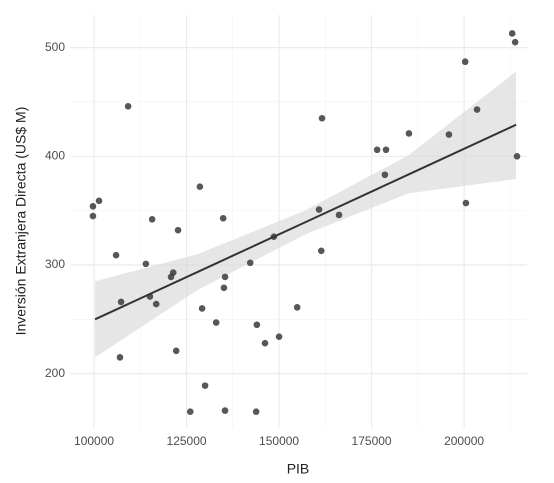  What do you see at coordinates (279, 441) in the screenshot?
I see `x-tick-label: 150000` at bounding box center [279, 441].